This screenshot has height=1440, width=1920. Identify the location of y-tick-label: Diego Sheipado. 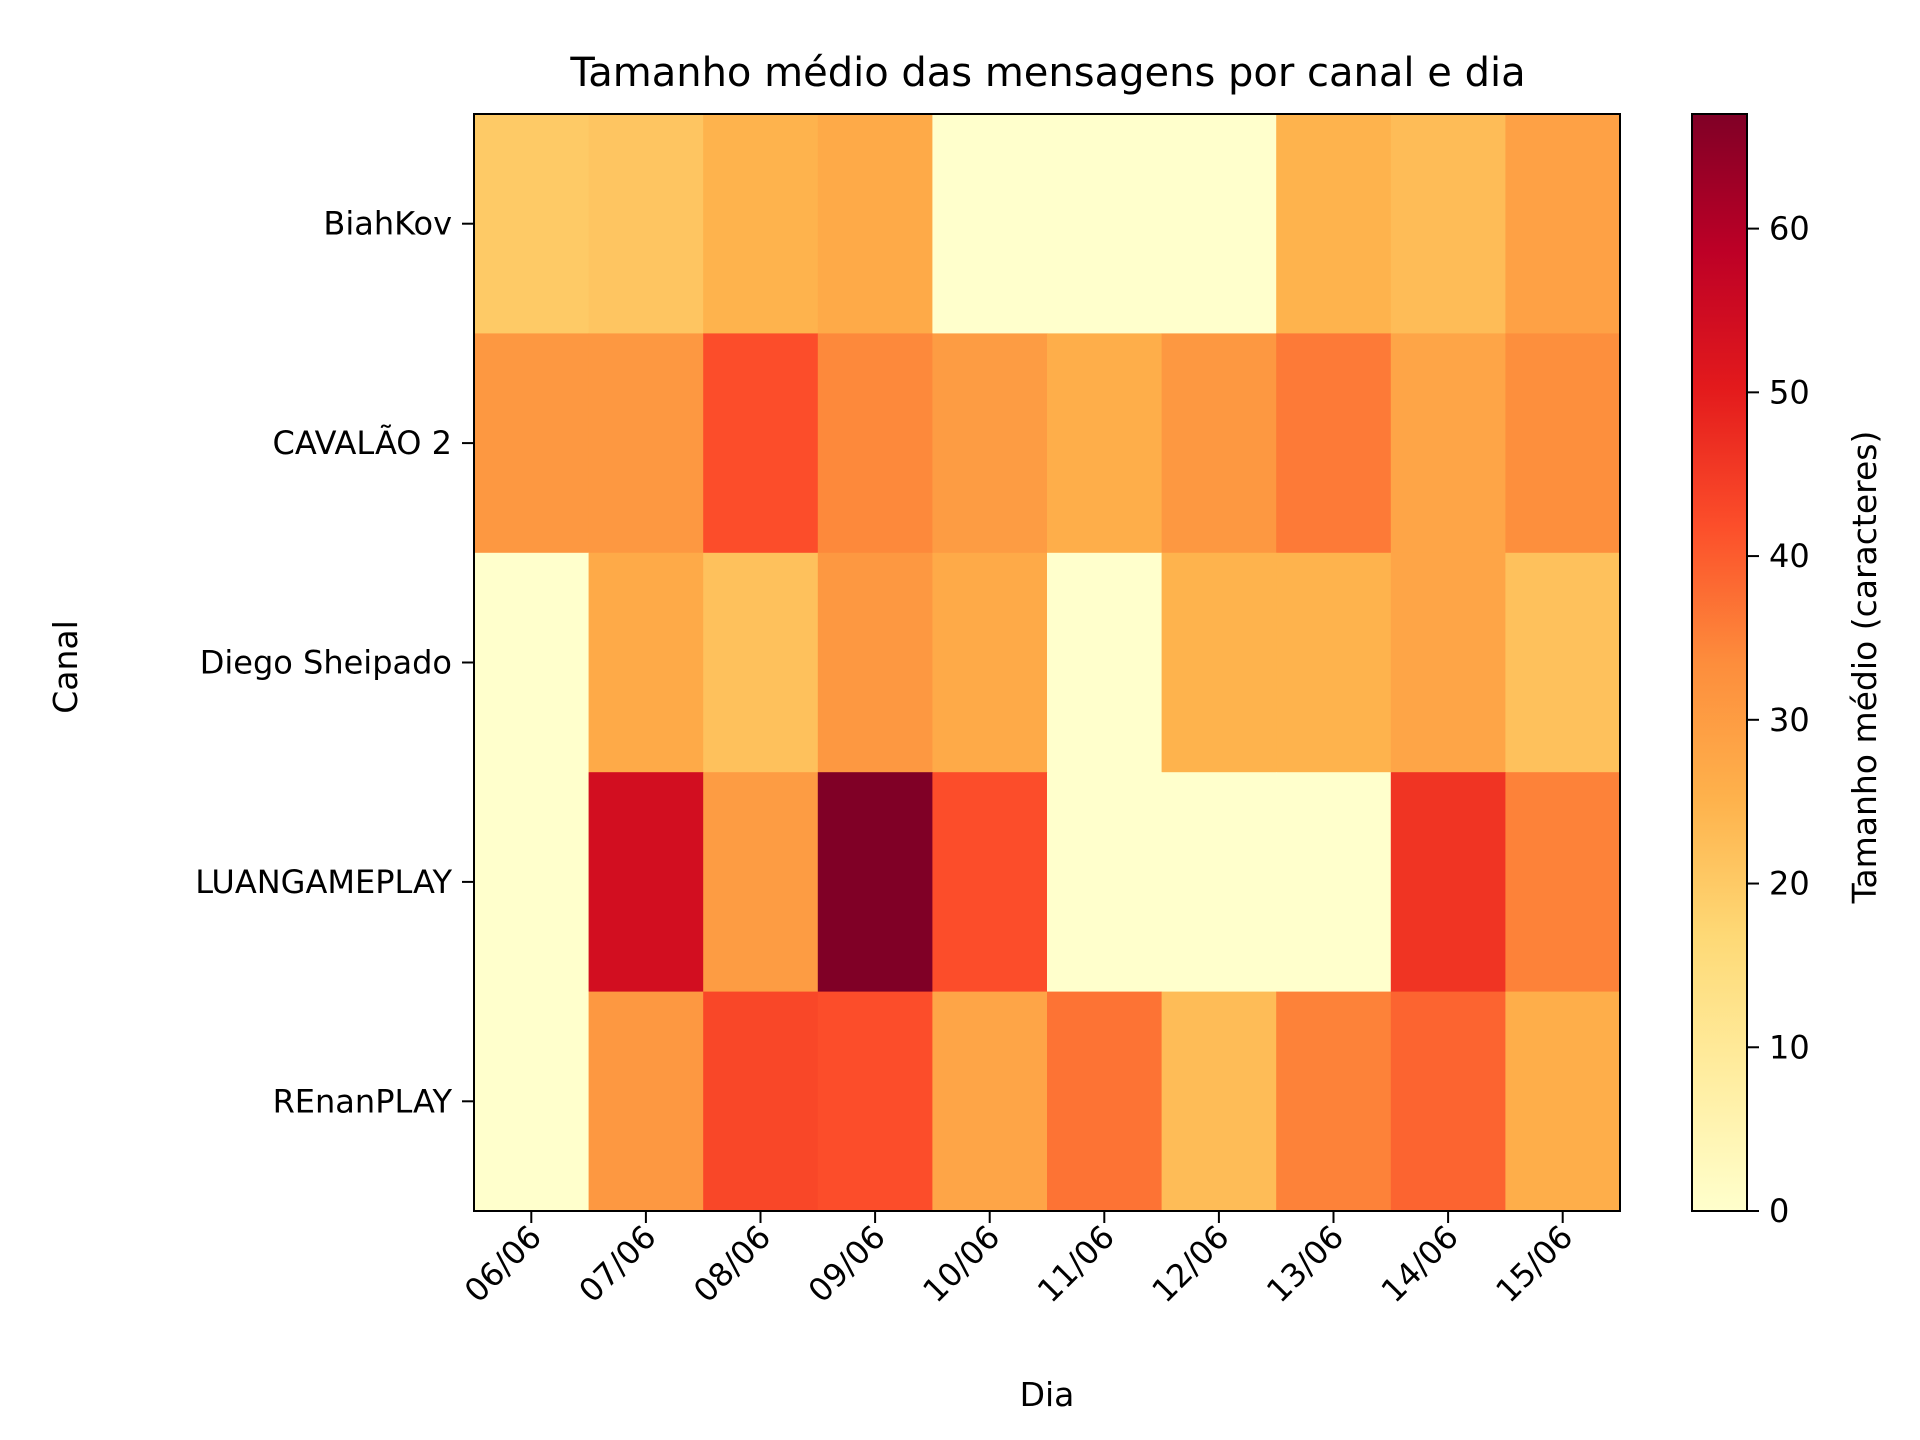
(326, 663).